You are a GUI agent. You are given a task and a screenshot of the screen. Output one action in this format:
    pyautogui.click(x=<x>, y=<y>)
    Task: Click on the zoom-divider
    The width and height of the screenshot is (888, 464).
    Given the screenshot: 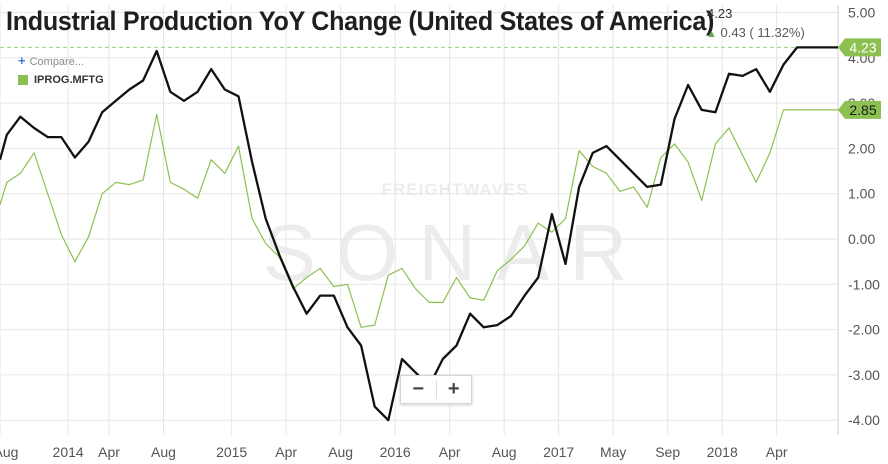 What is the action you would take?
    pyautogui.click(x=436, y=389)
    